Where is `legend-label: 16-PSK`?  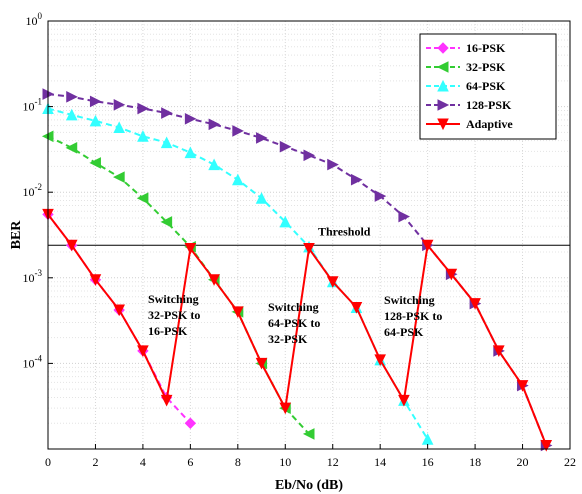
legend-label: 16-PSK is located at coordinates (486, 48).